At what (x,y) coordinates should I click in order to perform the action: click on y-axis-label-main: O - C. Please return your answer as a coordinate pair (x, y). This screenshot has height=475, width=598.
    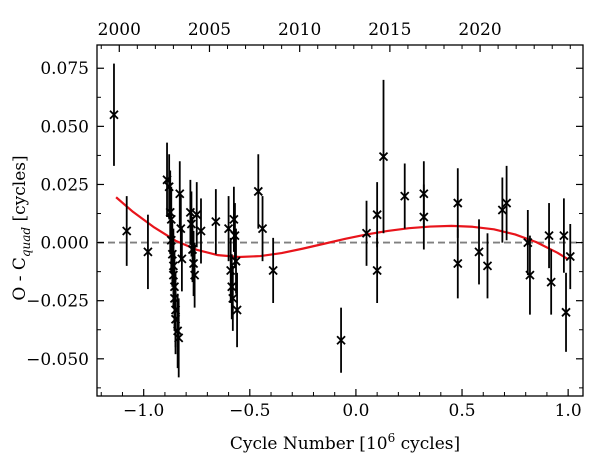
    Looking at the image, I should click on (20, 279).